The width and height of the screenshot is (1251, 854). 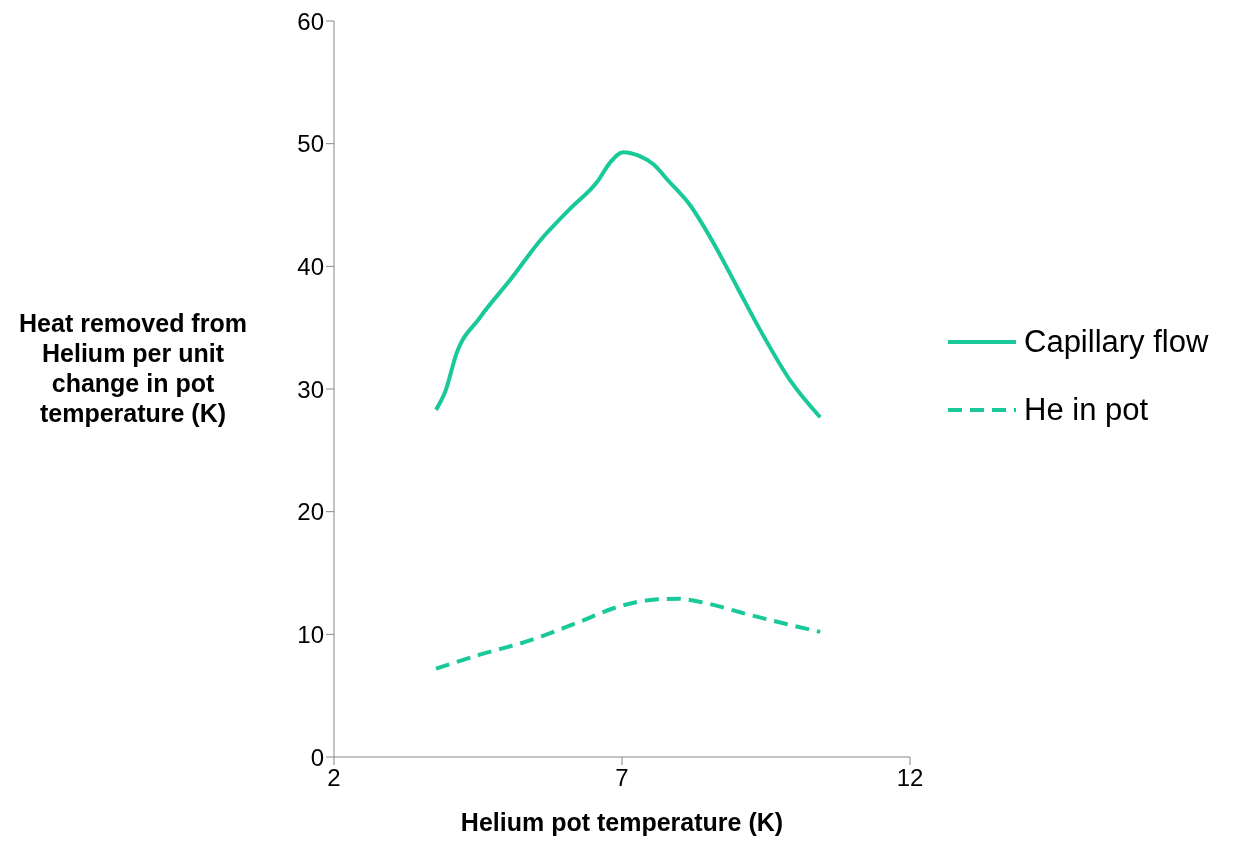 I want to click on x-tick-label: 2, so click(x=334, y=778).